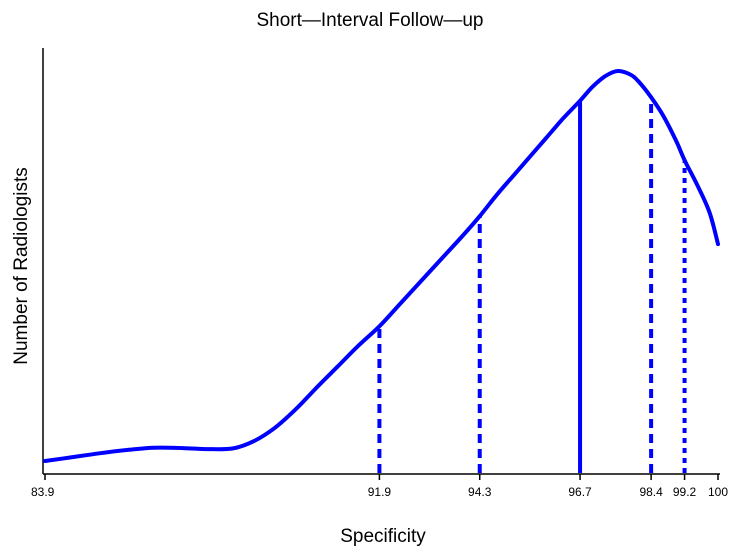 The image size is (740, 555). What do you see at coordinates (685, 492) in the screenshot?
I see `x-tick-label-99-2: 99.2` at bounding box center [685, 492].